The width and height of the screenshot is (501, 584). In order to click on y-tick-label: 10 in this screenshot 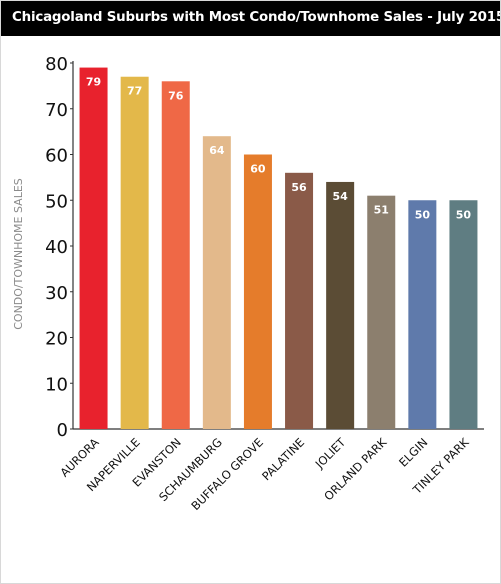, I will do `click(56, 384)`.